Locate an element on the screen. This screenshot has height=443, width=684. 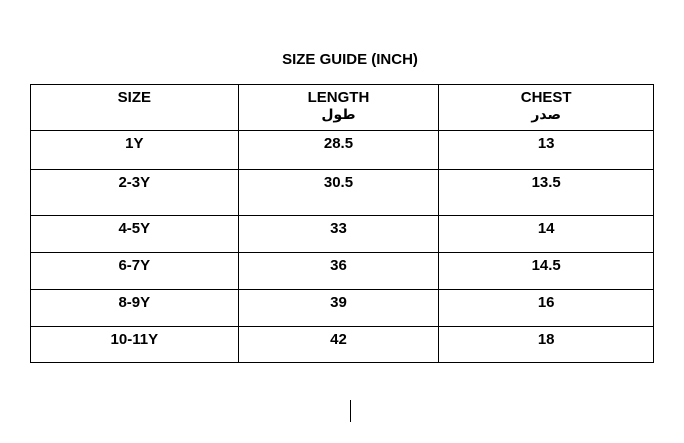
page-title: SIZE GUIDE (INCH) is located at coordinates (350, 59).